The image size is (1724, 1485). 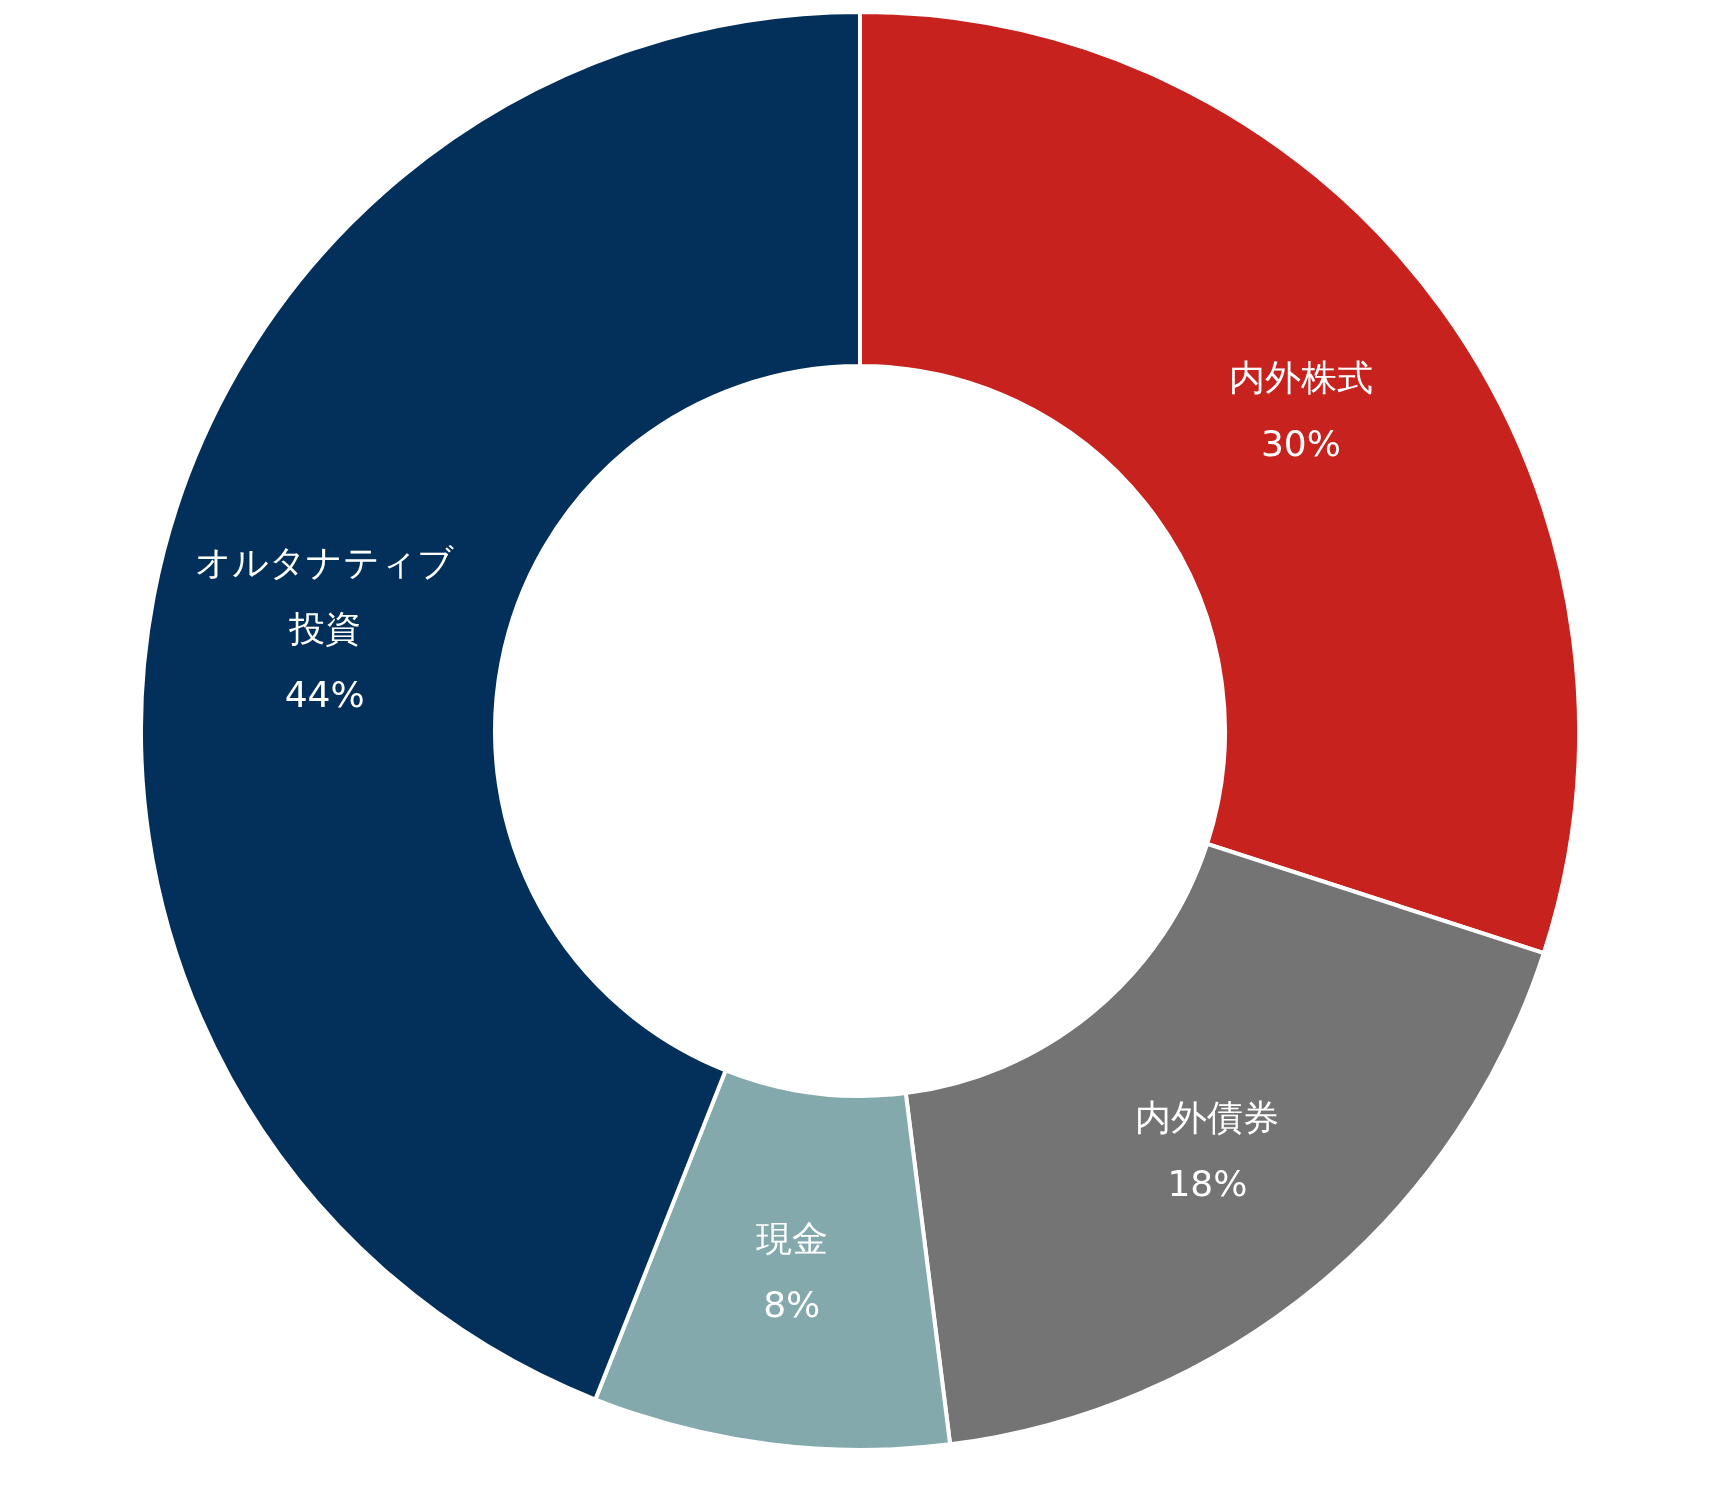 I want to click on data-label: 44%, so click(x=324, y=695).